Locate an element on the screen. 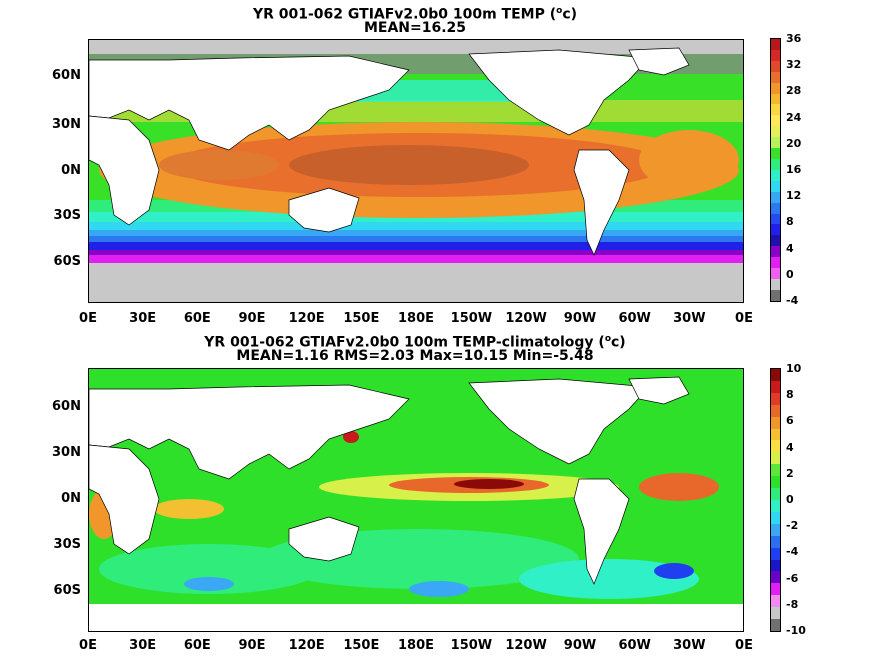 This screenshot has width=875, height=656. patch-kuroshio is located at coordinates (351, 437).